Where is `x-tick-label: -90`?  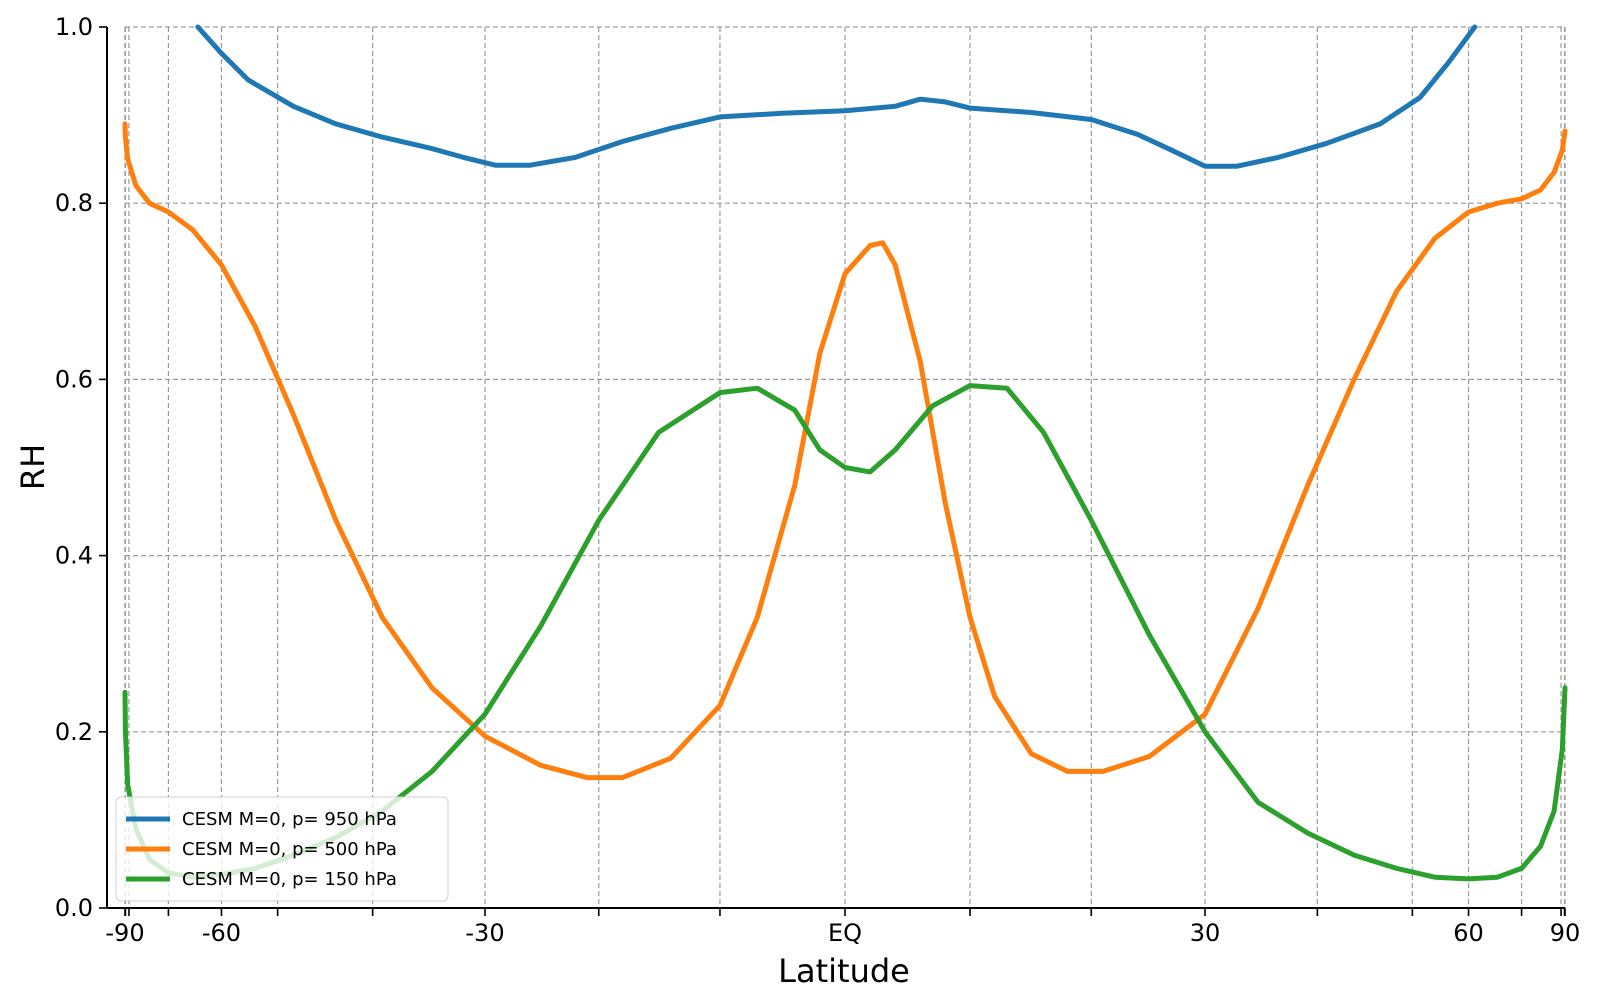
x-tick-label: -90 is located at coordinates (124, 933).